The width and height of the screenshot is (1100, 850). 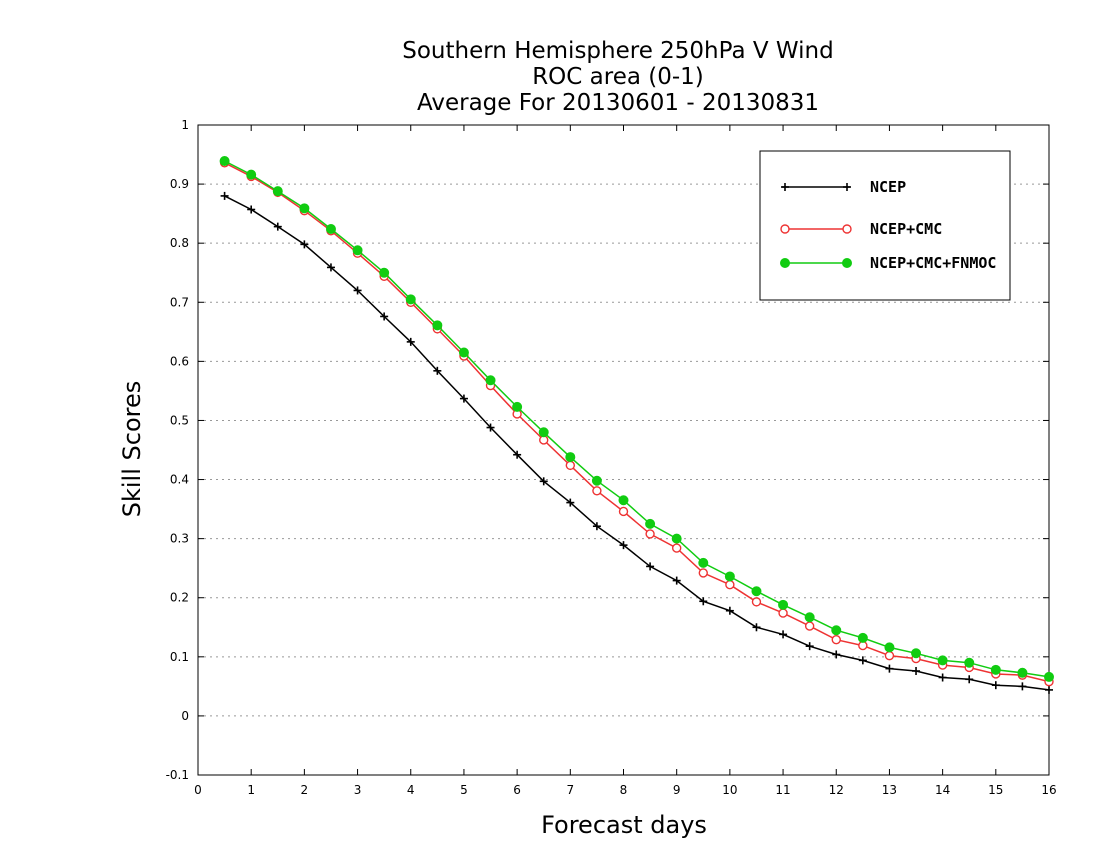 I want to click on y-tick-label: 0.2, so click(x=179, y=598).